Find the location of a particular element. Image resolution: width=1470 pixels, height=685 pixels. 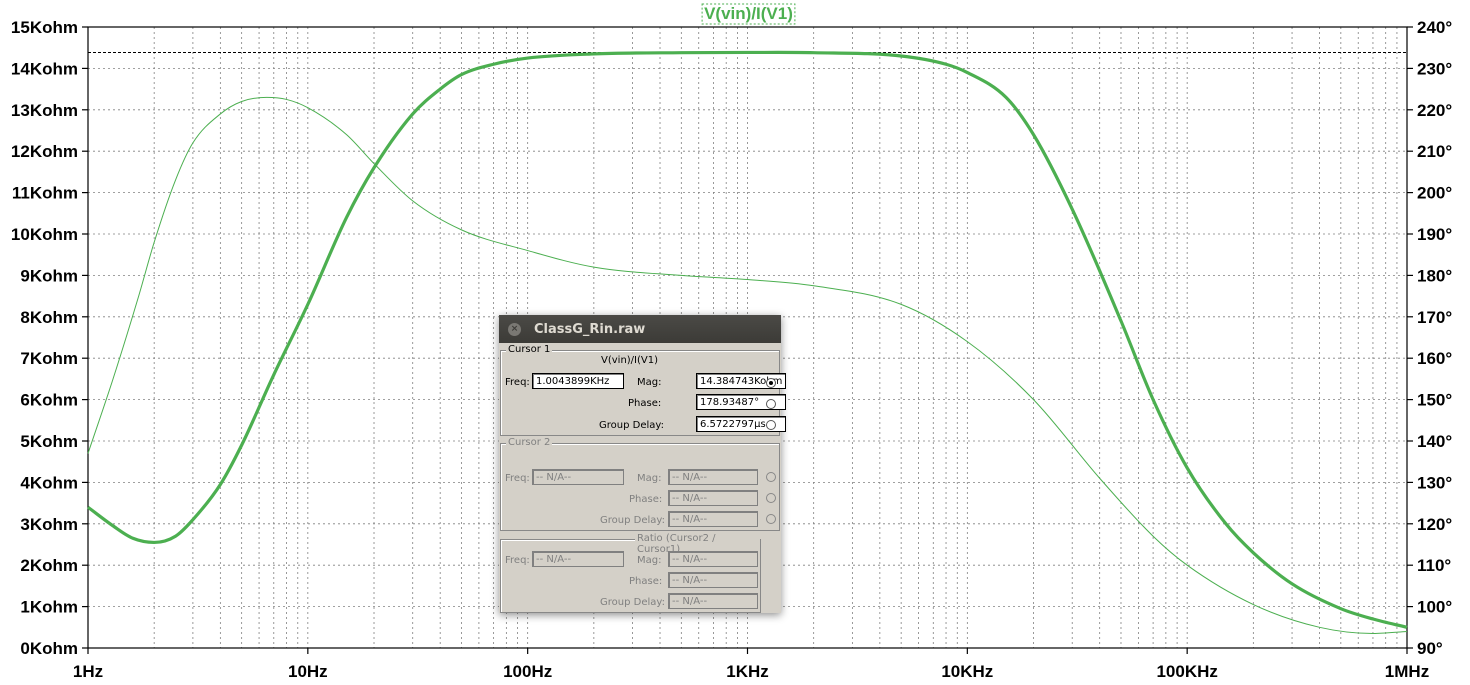

y-right-tick-label: 230° is located at coordinates (1434, 68).